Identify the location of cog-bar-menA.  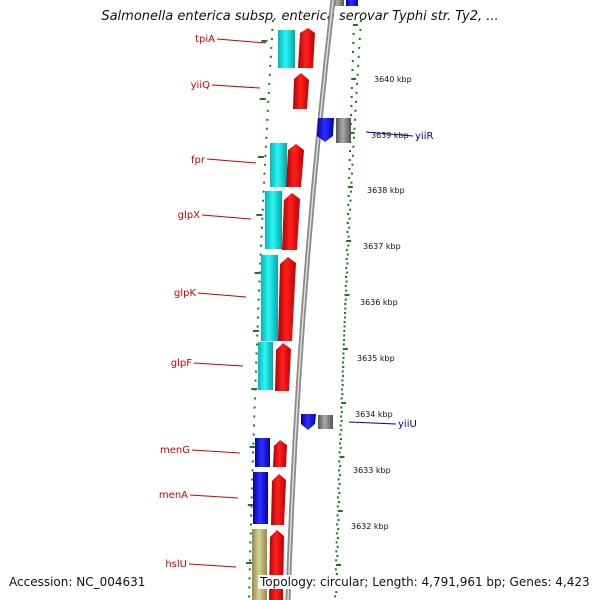
(260, 498).